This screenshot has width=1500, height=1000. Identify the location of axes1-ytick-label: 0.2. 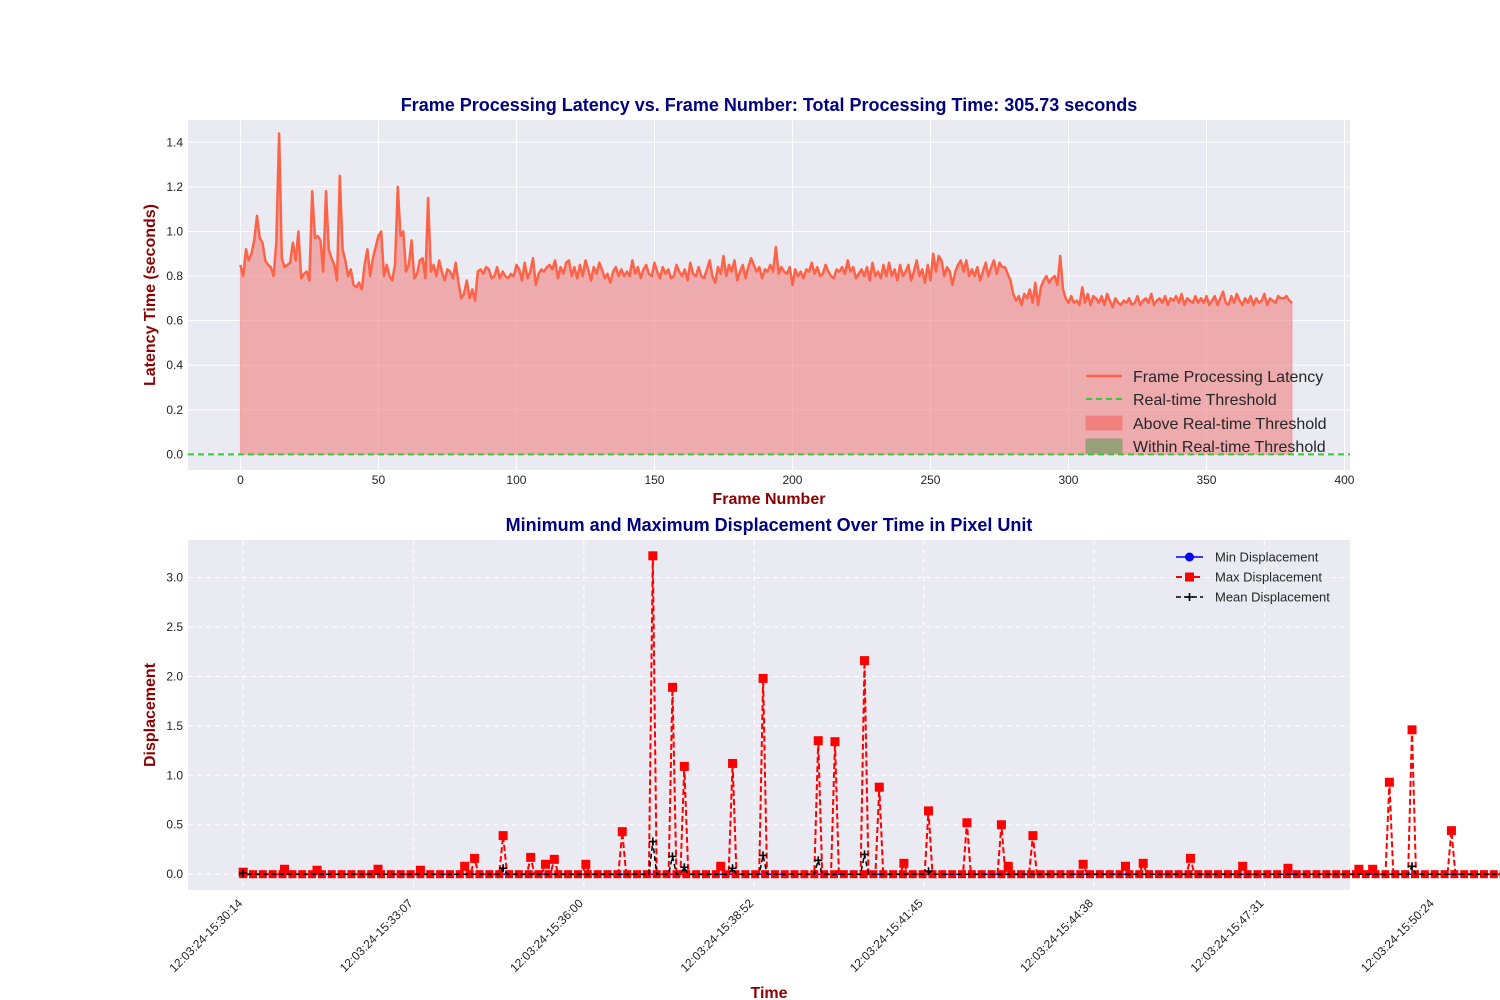
(174, 410).